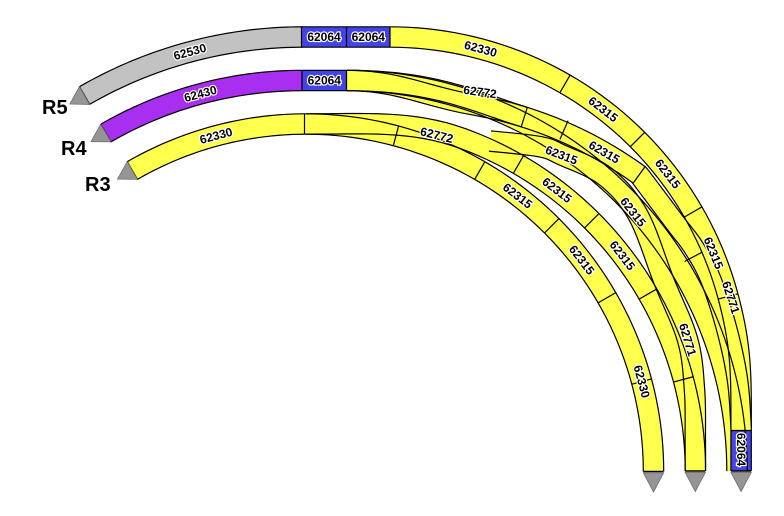 The width and height of the screenshot is (784, 516). Describe the element at coordinates (98, 185) in the screenshot. I see `svg-text: R3` at that location.